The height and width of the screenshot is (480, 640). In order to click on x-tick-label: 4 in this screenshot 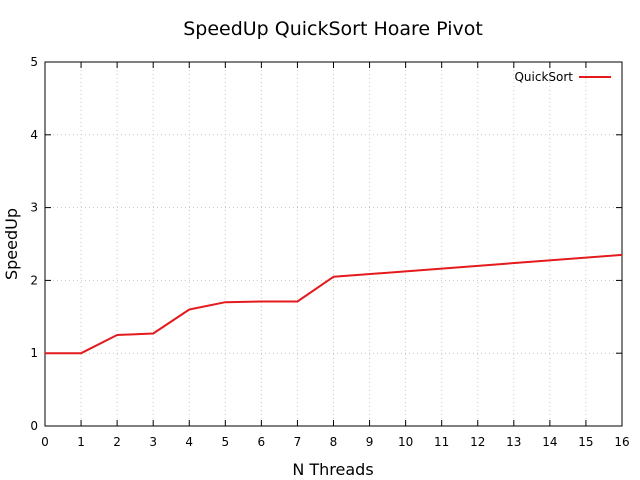, I will do `click(189, 442)`.